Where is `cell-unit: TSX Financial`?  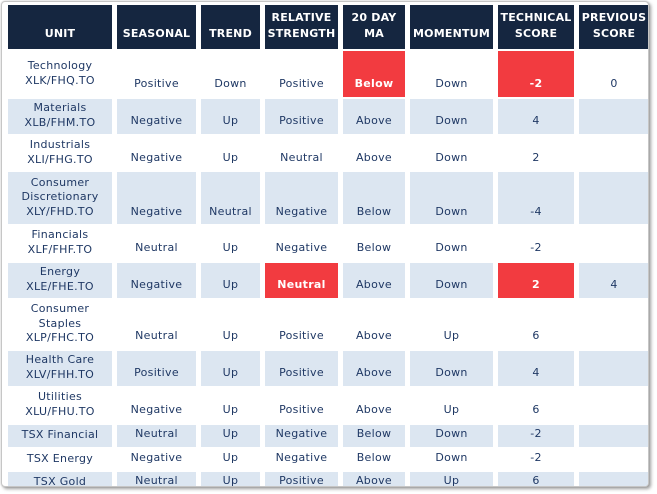 cell-unit: TSX Financial is located at coordinates (60, 435).